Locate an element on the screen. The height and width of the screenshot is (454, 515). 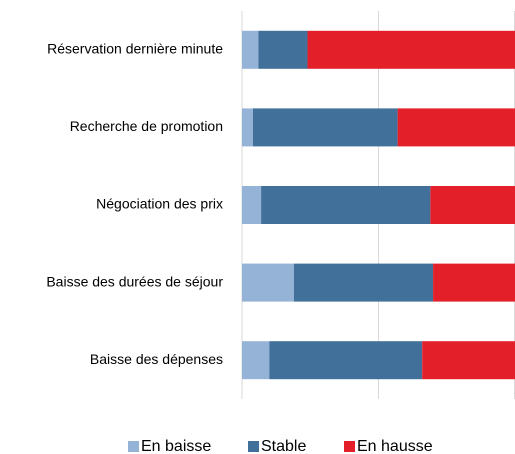
legend-label: En hausse is located at coordinates (395, 446).